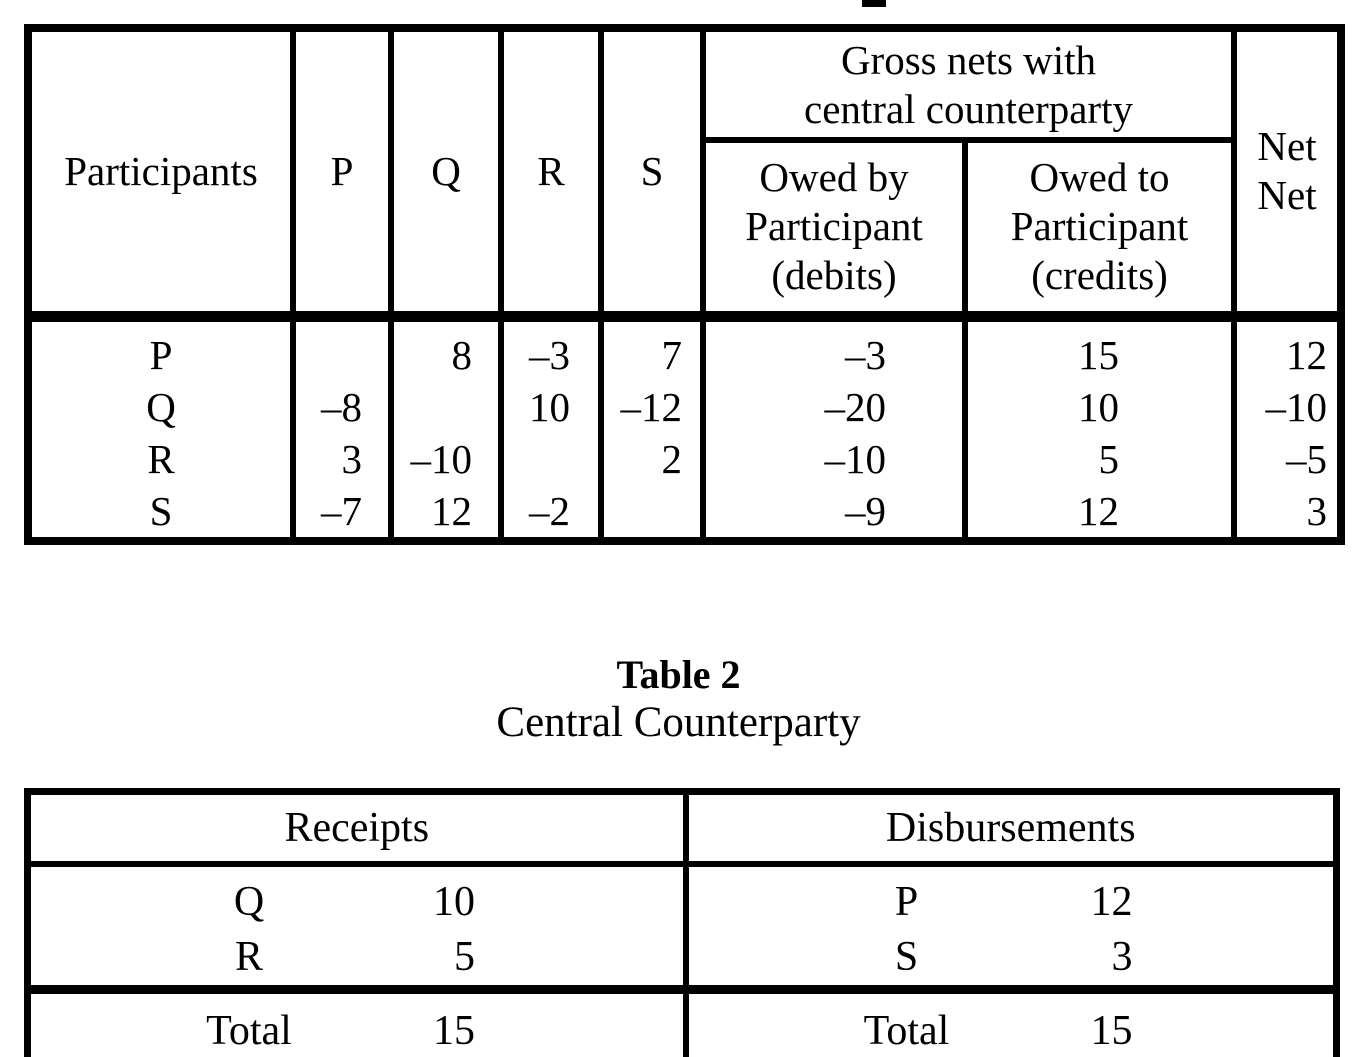 The width and height of the screenshot is (1355, 1057). What do you see at coordinates (356, 827) in the screenshot?
I see `header-receipts: Receipts` at bounding box center [356, 827].